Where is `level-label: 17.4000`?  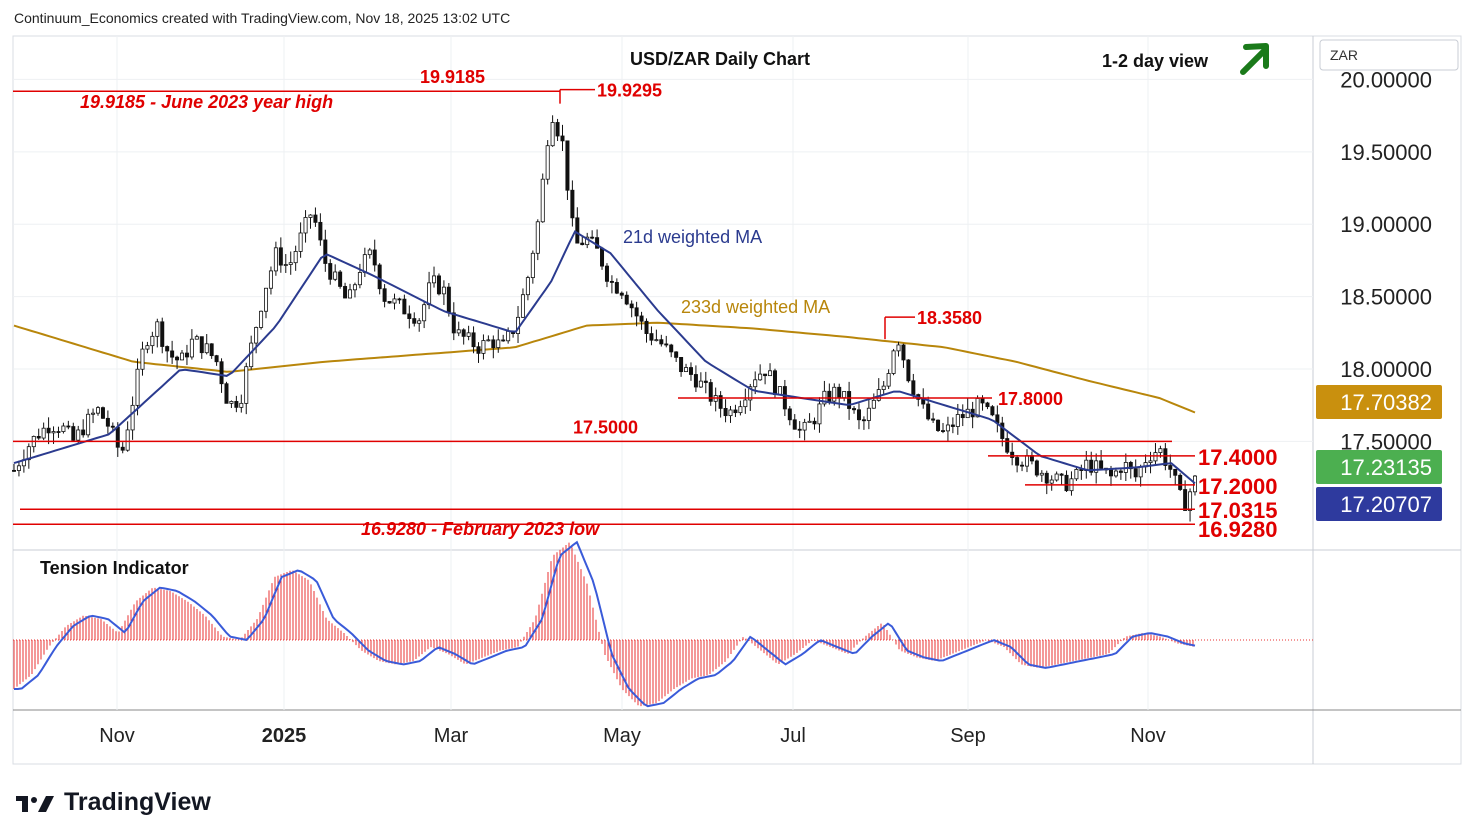 level-label: 17.4000 is located at coordinates (1238, 457).